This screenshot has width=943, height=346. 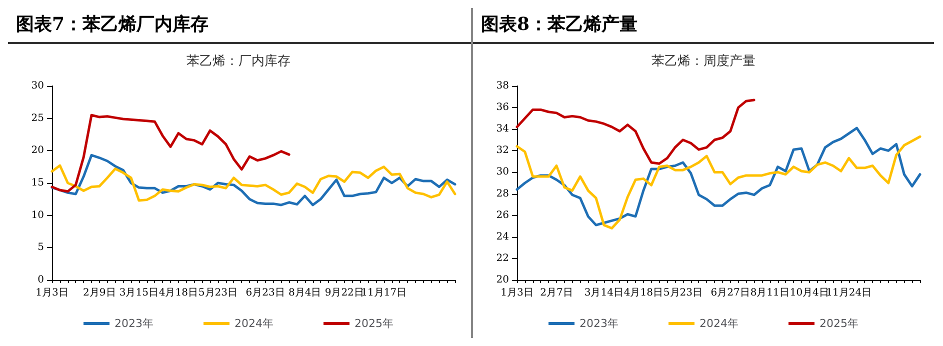 What do you see at coordinates (502, 258) in the screenshot?
I see `y-tick-label: 22` at bounding box center [502, 258].